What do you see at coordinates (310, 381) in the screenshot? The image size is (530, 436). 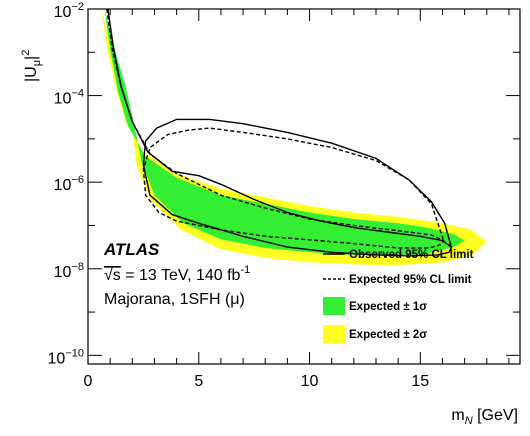 I see `x-tick-label-10: 10` at bounding box center [310, 381].